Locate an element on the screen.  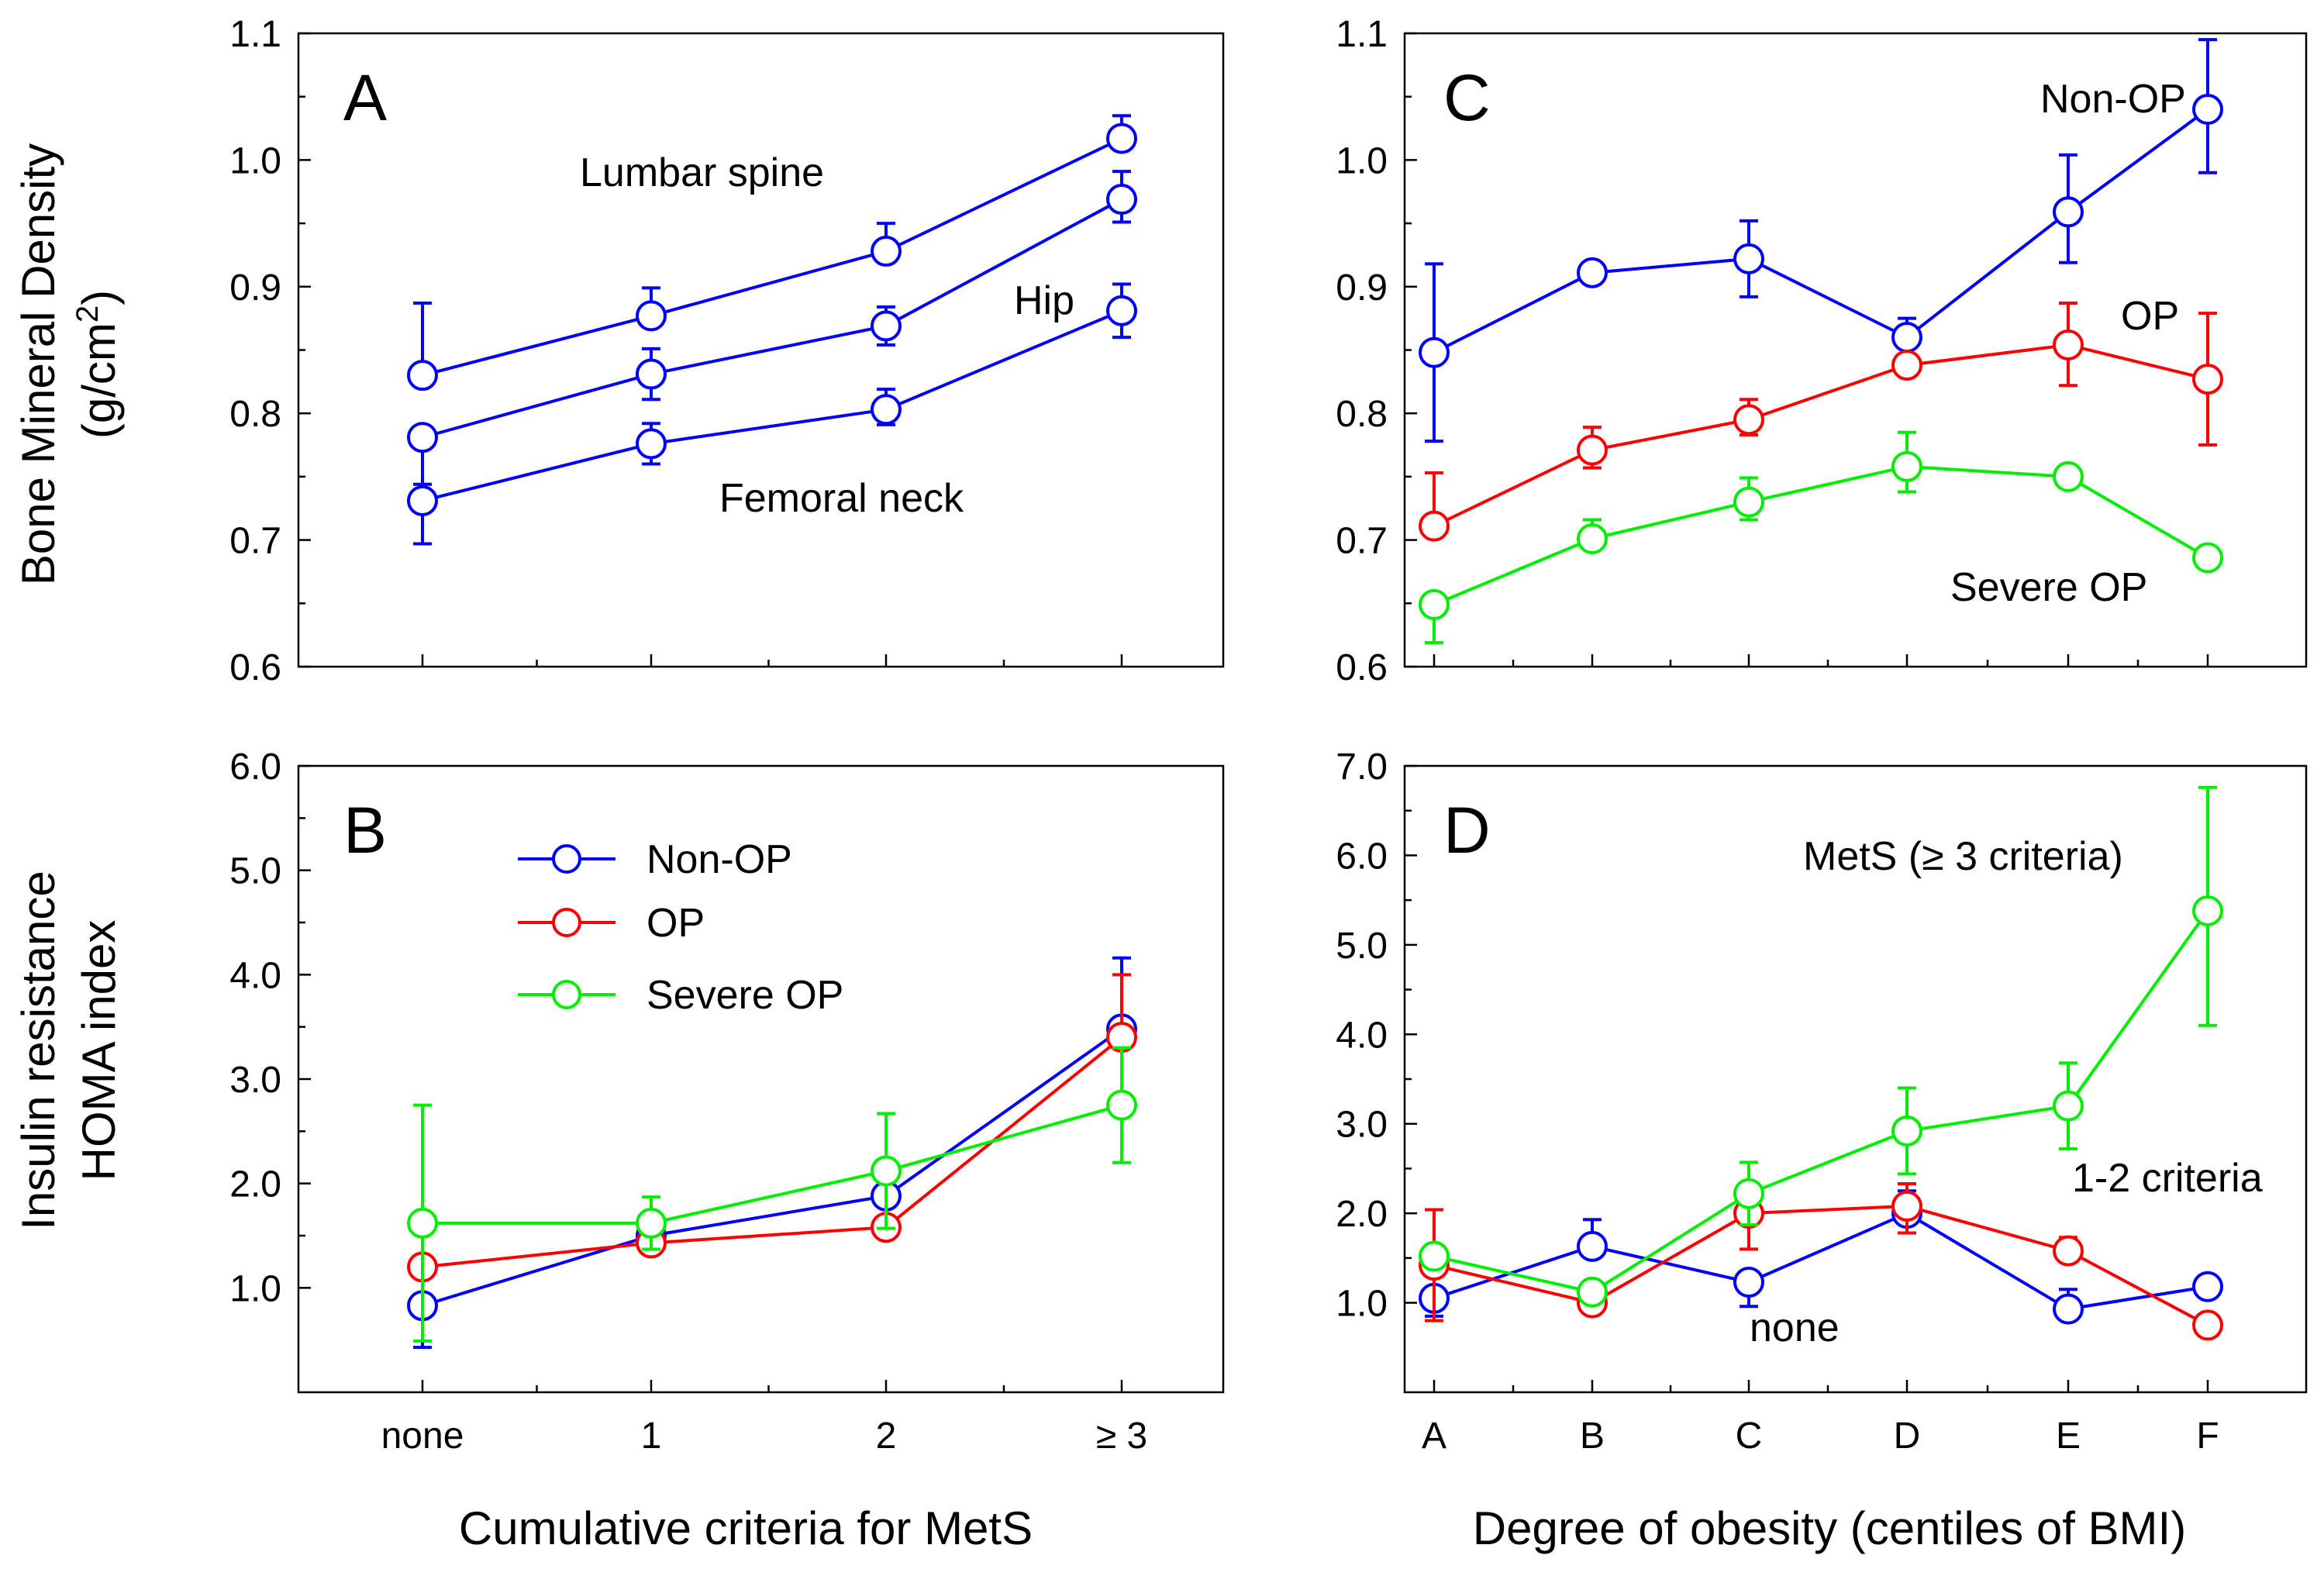
panel-a-ytick-label: 0.9 is located at coordinates (255, 288).